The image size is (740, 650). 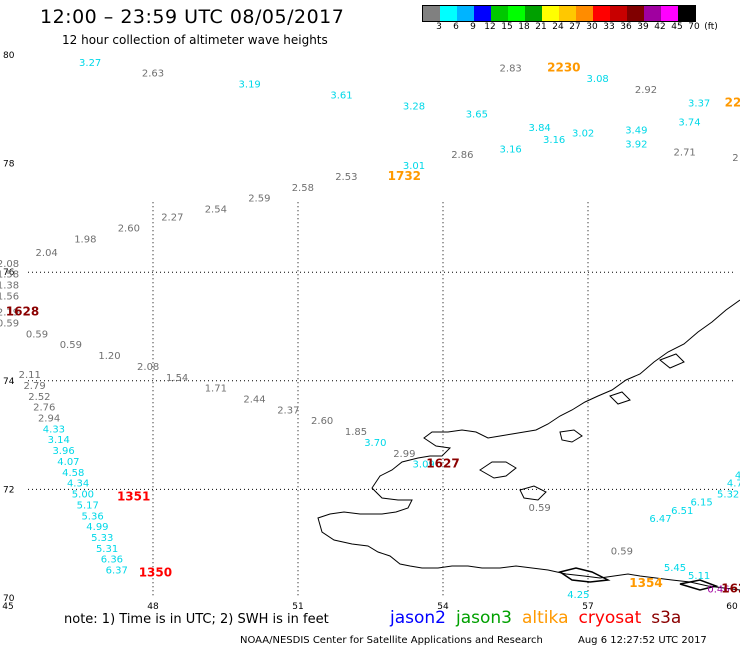 What do you see at coordinates (643, 27) in the screenshot?
I see `color-scale-label: 39` at bounding box center [643, 27].